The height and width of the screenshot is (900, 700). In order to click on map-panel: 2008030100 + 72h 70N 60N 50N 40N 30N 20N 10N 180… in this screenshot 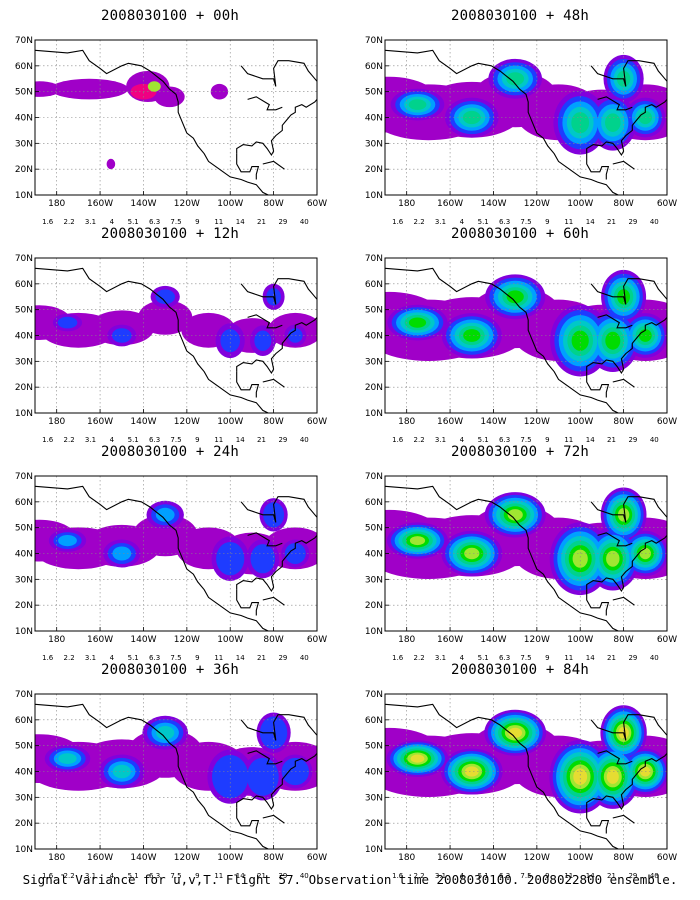, I will do `click(520, 553)`.